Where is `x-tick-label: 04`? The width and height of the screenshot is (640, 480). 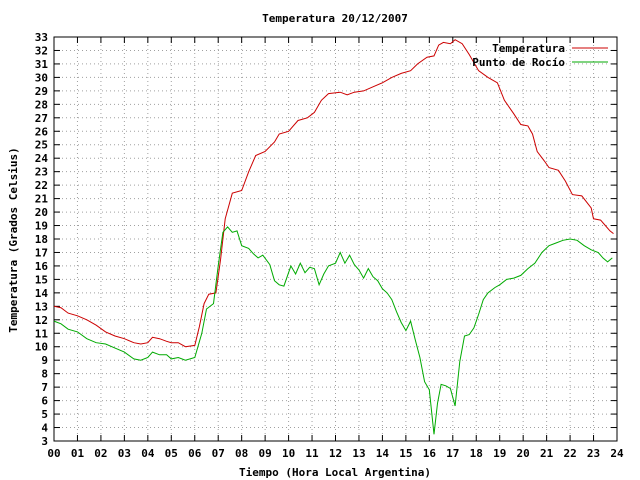 x-tick-label: 04 is located at coordinates (148, 453).